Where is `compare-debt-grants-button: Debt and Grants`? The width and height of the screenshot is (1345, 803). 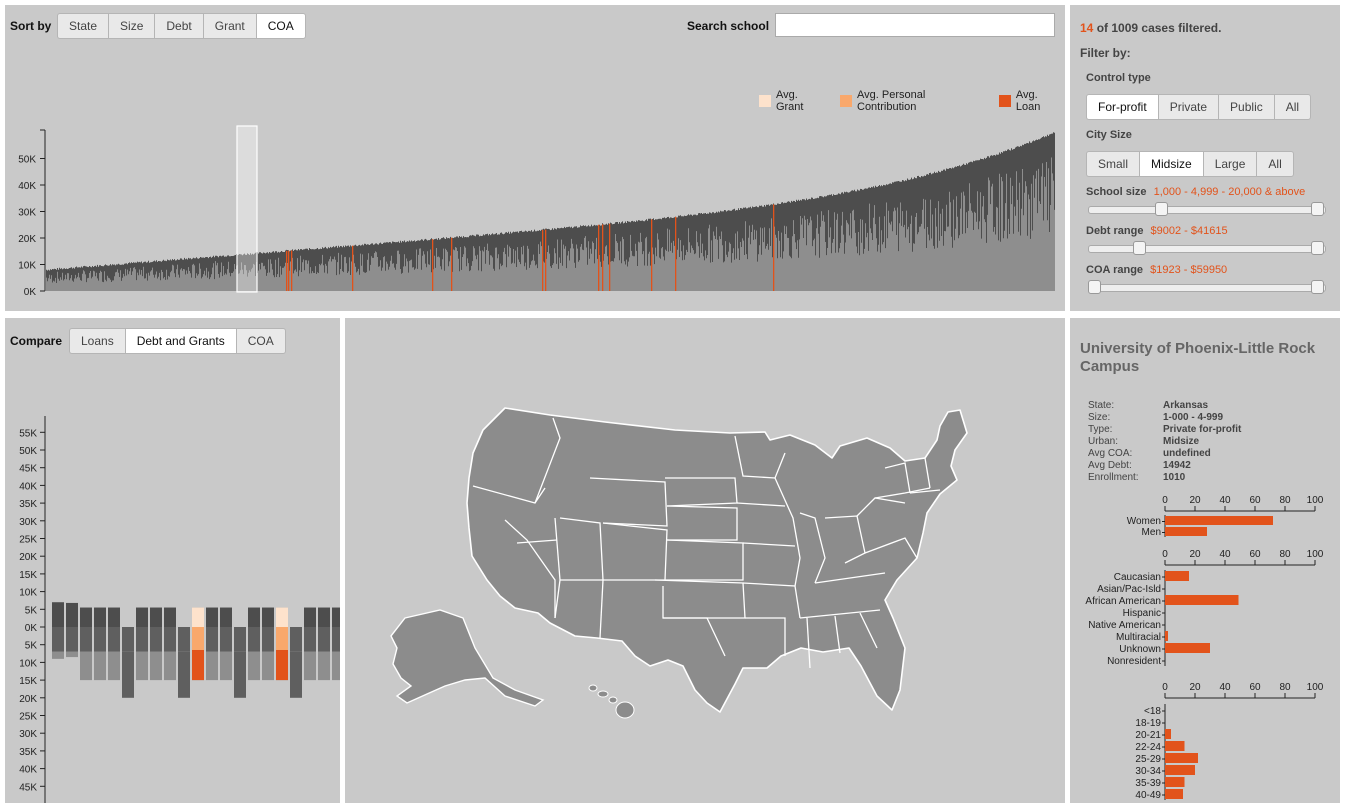
compare-debt-grants-button: Debt and Grants is located at coordinates (180, 341).